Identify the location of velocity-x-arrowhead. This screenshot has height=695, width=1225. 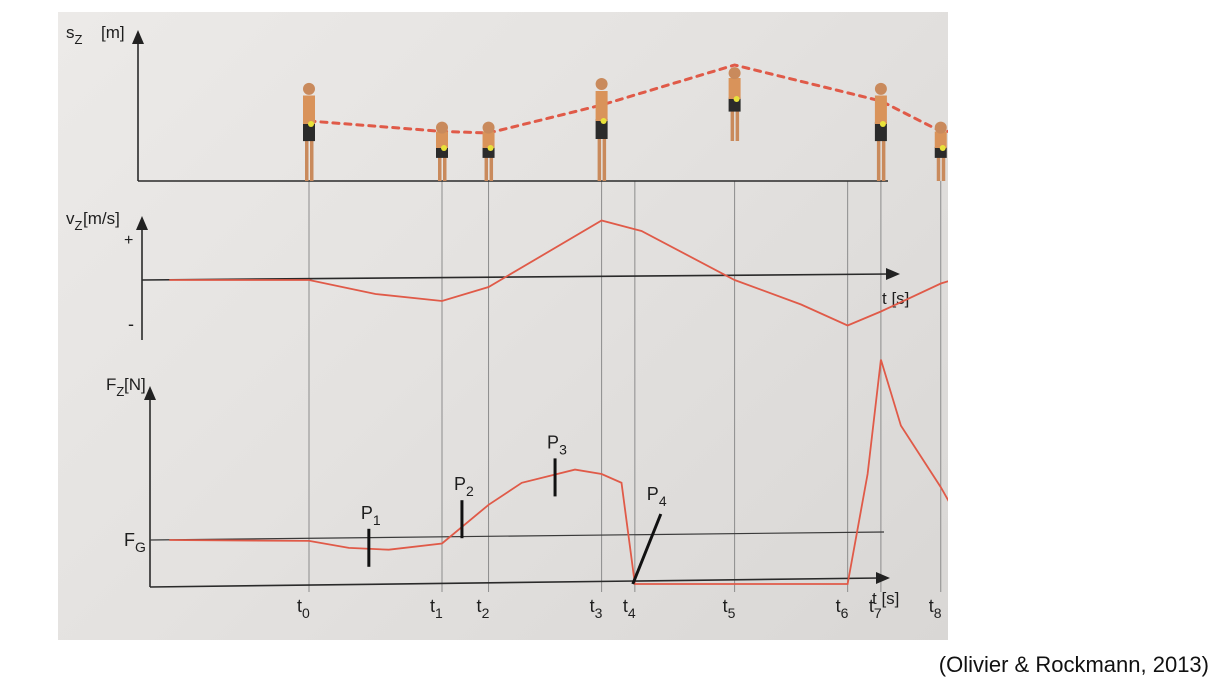
(893, 274).